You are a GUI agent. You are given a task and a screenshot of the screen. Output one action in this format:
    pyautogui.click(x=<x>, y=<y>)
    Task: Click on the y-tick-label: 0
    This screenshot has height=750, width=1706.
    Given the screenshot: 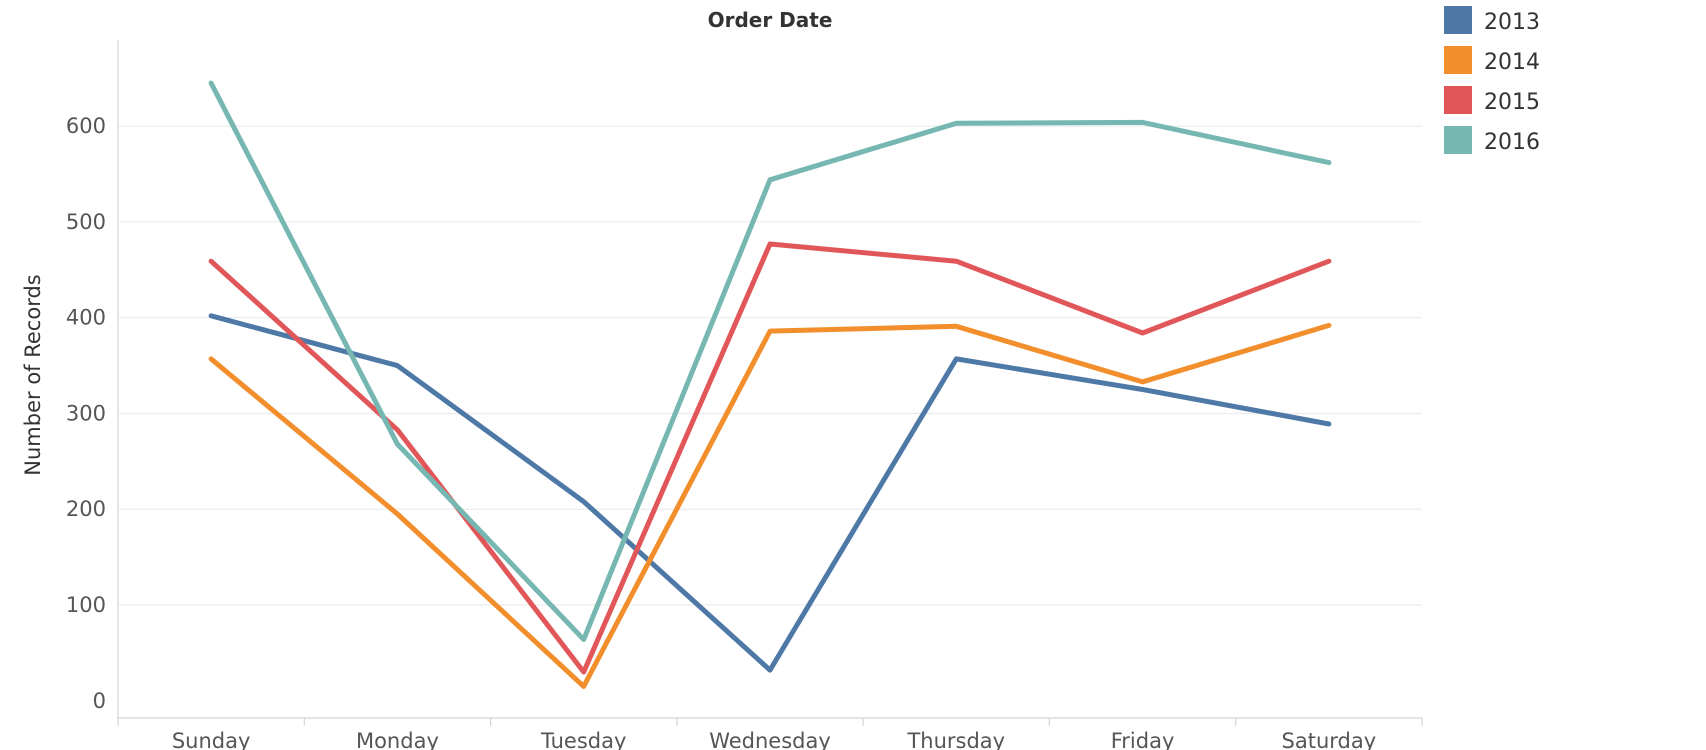 What is the action you would take?
    pyautogui.click(x=99, y=701)
    